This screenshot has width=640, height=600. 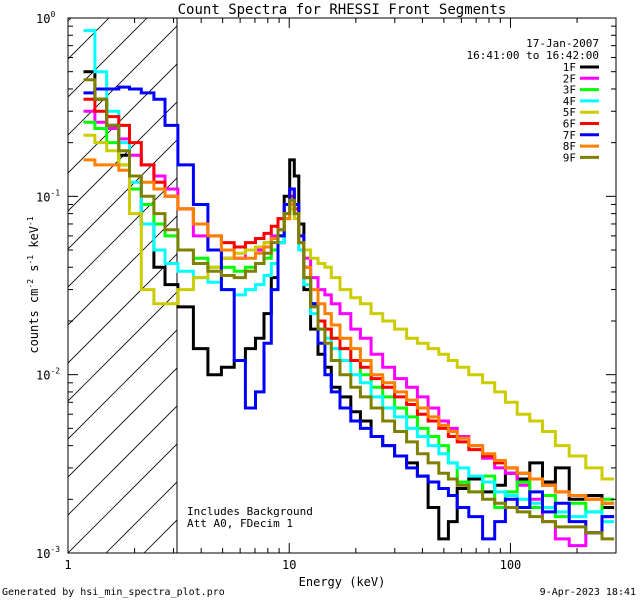 I want to click on legend-label-1F: 1F, so click(x=569, y=67).